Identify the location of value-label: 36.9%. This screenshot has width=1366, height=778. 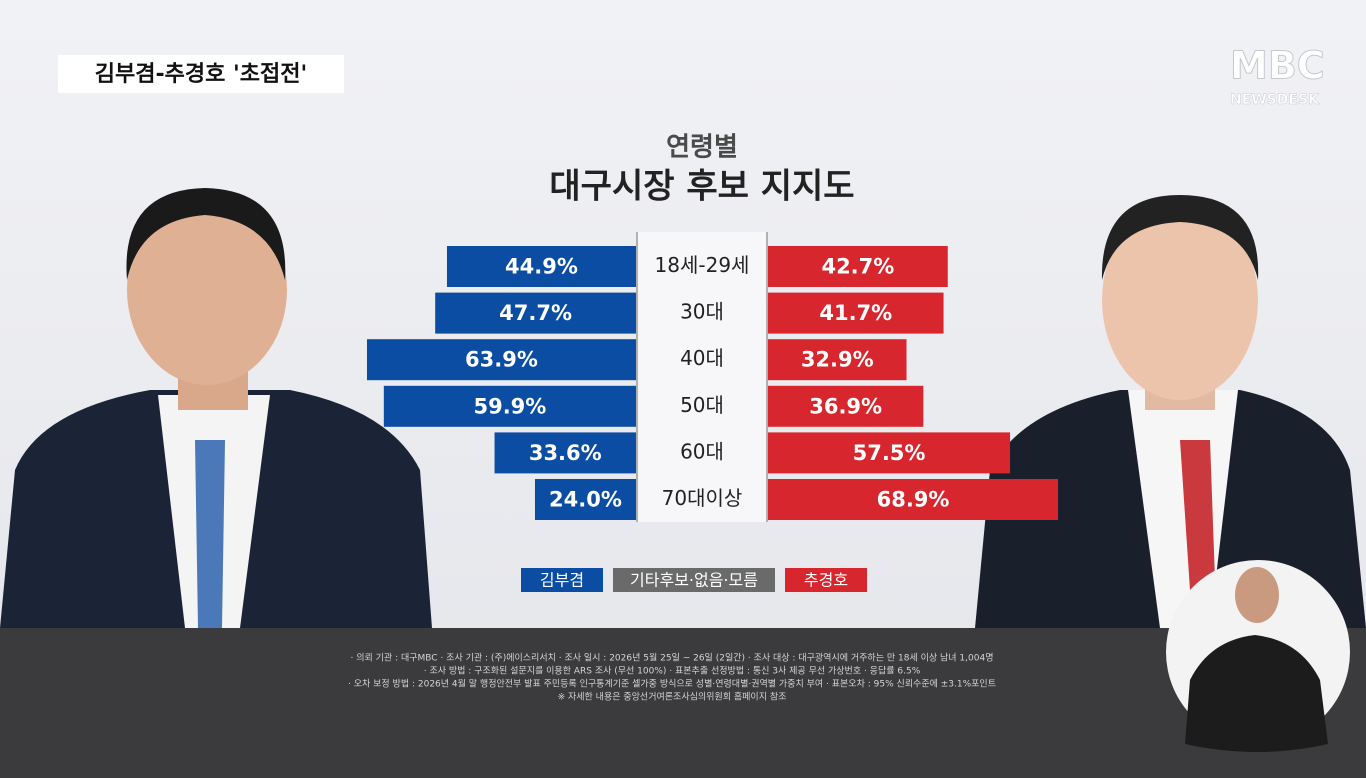
(845, 406).